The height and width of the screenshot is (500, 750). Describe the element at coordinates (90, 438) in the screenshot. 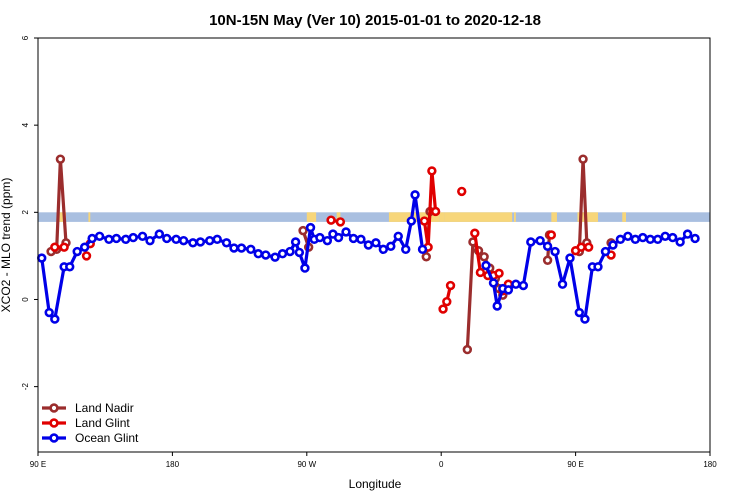

I see `legend-item-ocean-glint: Ocean Glint` at that location.